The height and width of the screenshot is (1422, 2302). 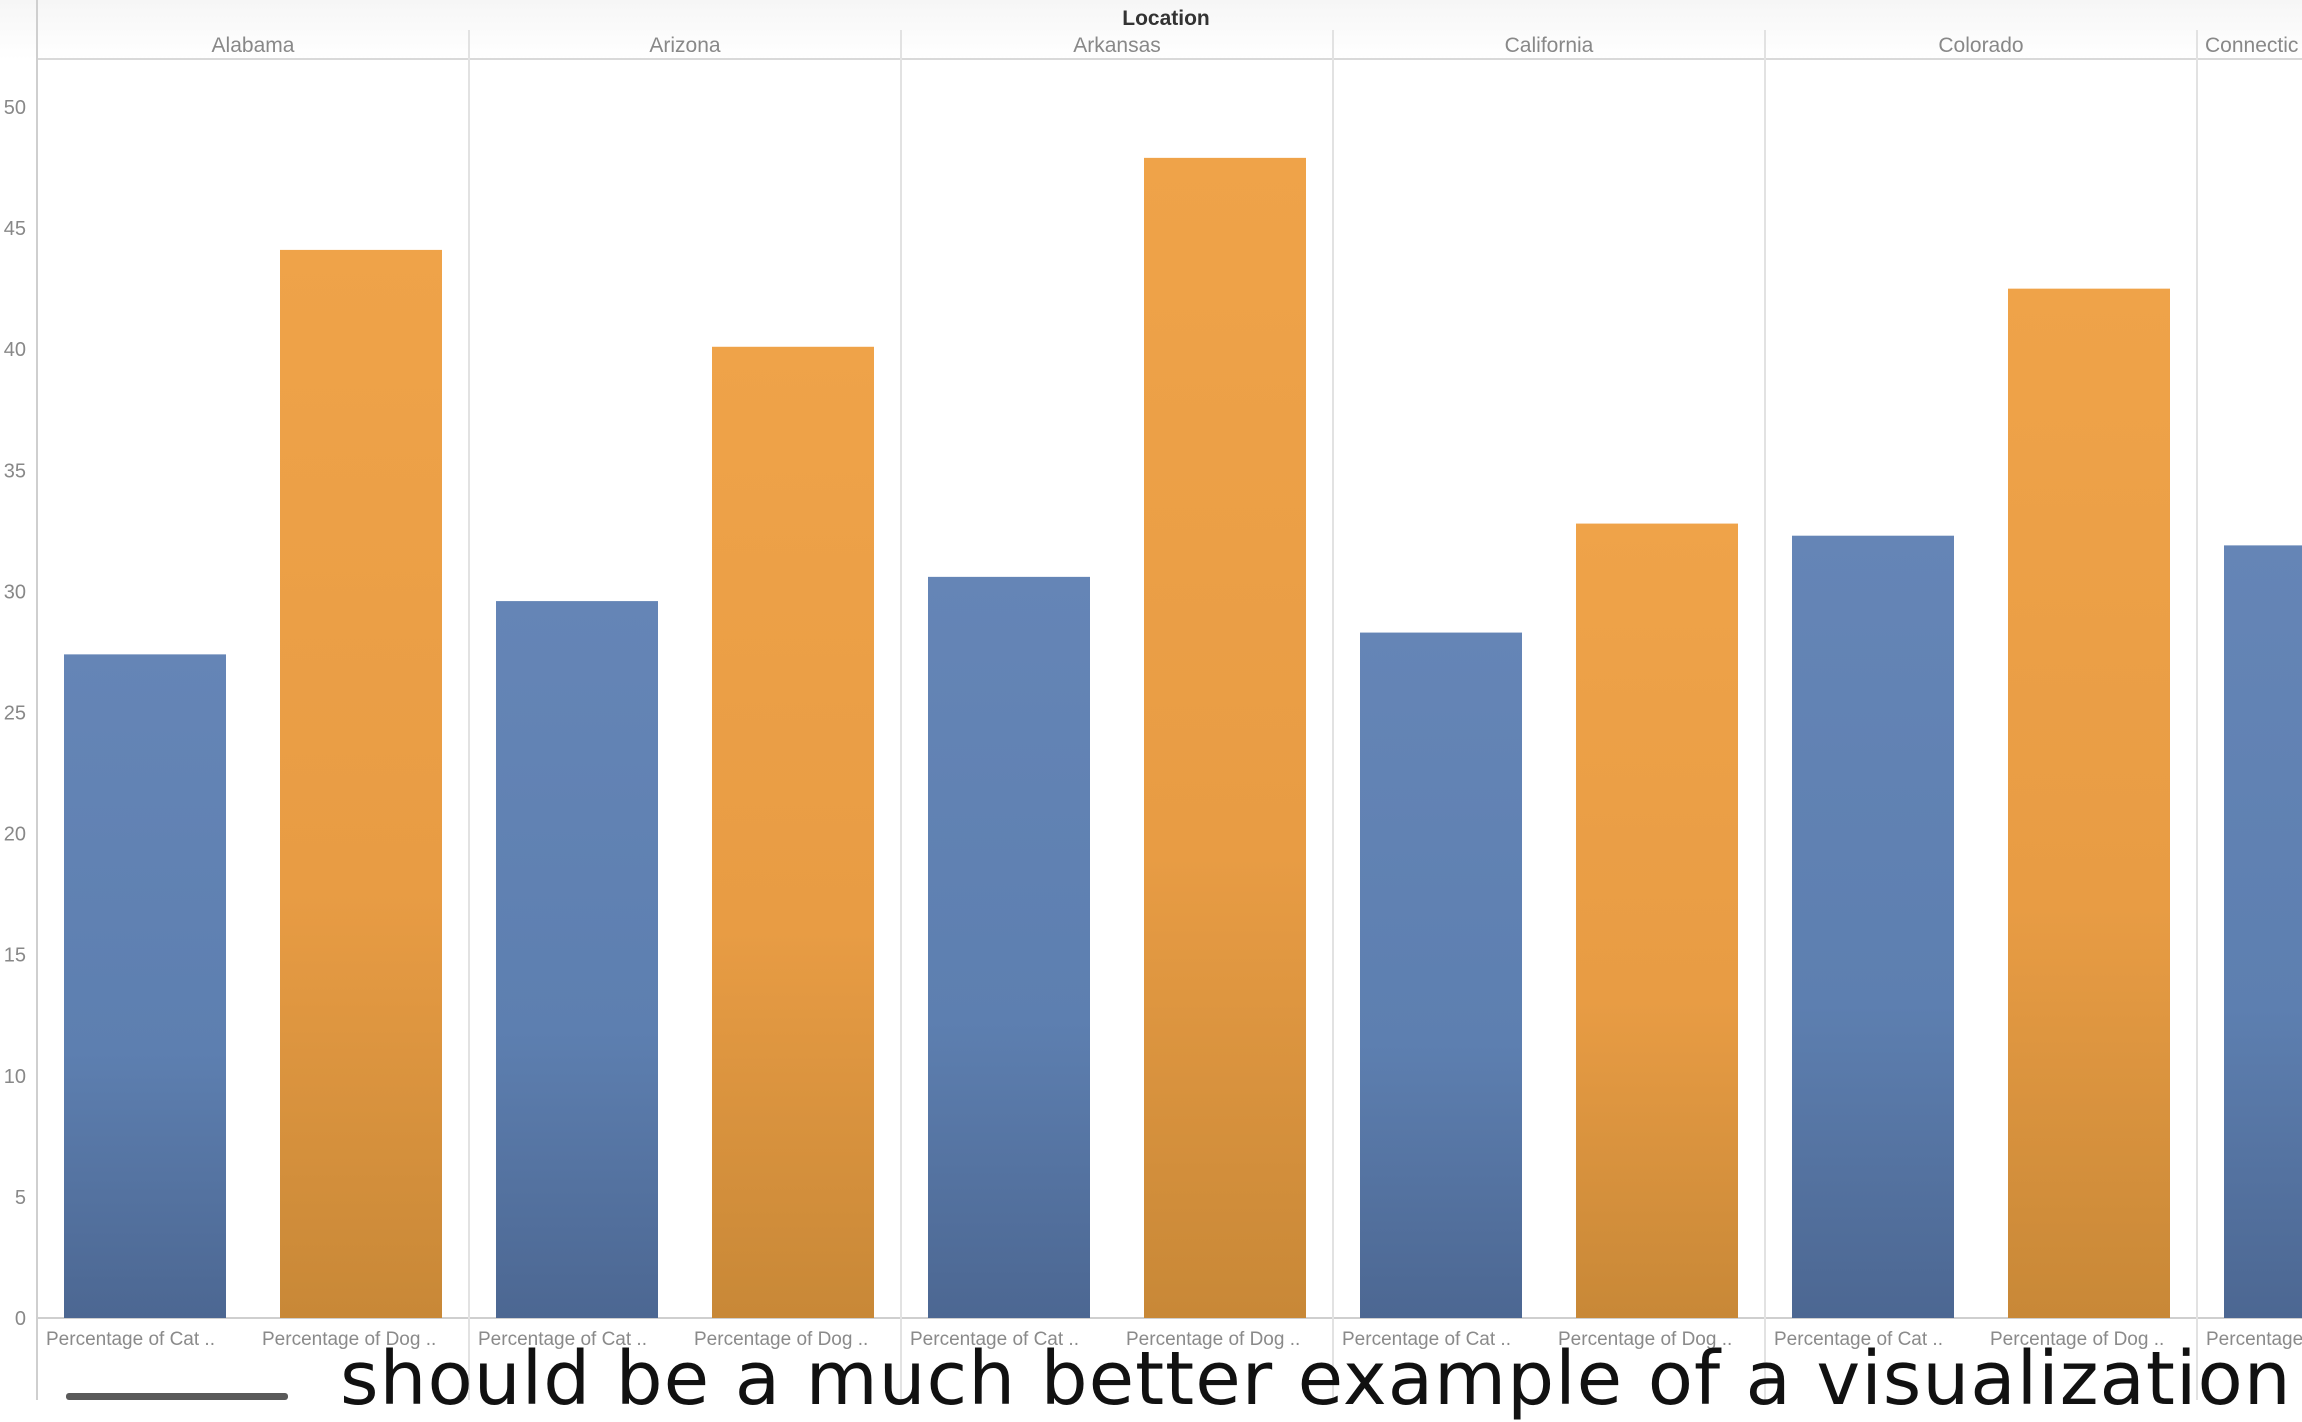 I want to click on bar-colorado-cat, so click(x=1873, y=926).